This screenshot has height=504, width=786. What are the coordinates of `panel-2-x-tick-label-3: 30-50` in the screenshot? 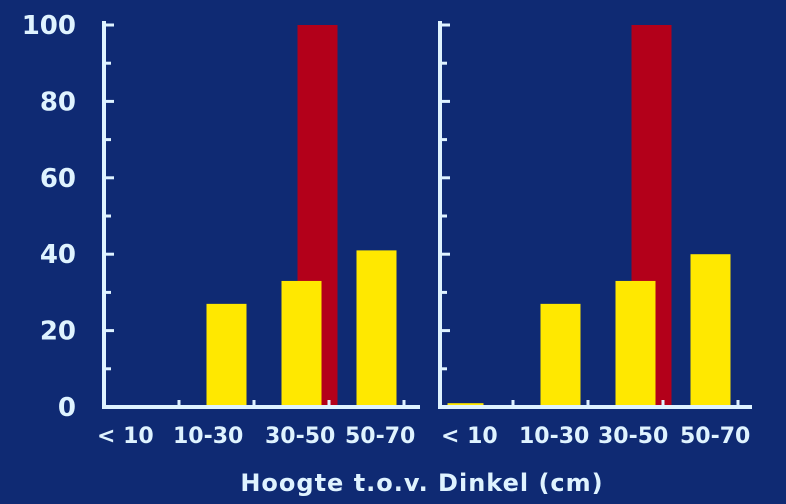 It's located at (633, 436).